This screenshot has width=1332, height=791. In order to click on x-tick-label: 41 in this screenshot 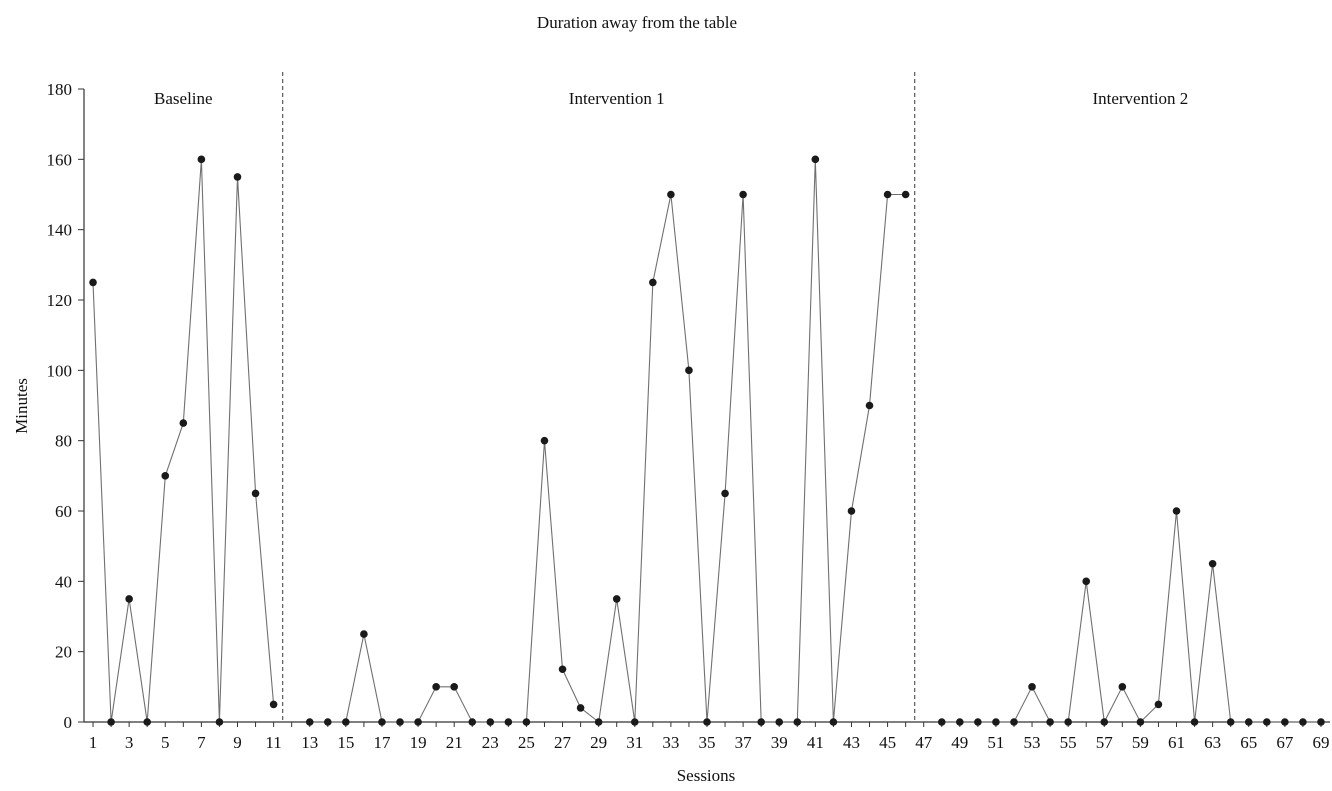, I will do `click(815, 742)`.